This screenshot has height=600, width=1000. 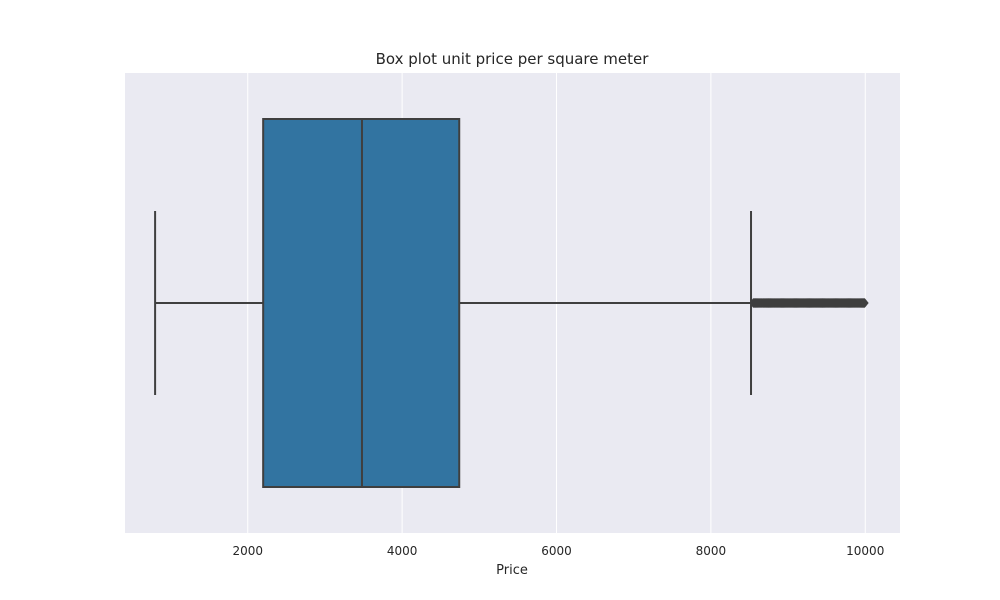 What do you see at coordinates (512, 570) in the screenshot?
I see `x-axis-label: Price` at bounding box center [512, 570].